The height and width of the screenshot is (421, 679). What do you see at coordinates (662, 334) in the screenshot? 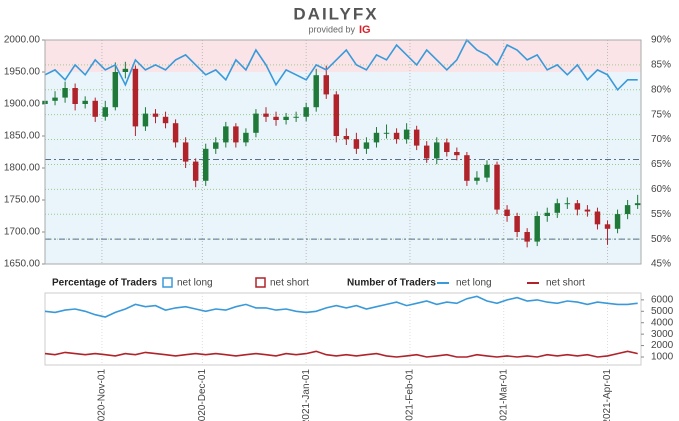
I see `y-tick-label: 3000` at bounding box center [662, 334].